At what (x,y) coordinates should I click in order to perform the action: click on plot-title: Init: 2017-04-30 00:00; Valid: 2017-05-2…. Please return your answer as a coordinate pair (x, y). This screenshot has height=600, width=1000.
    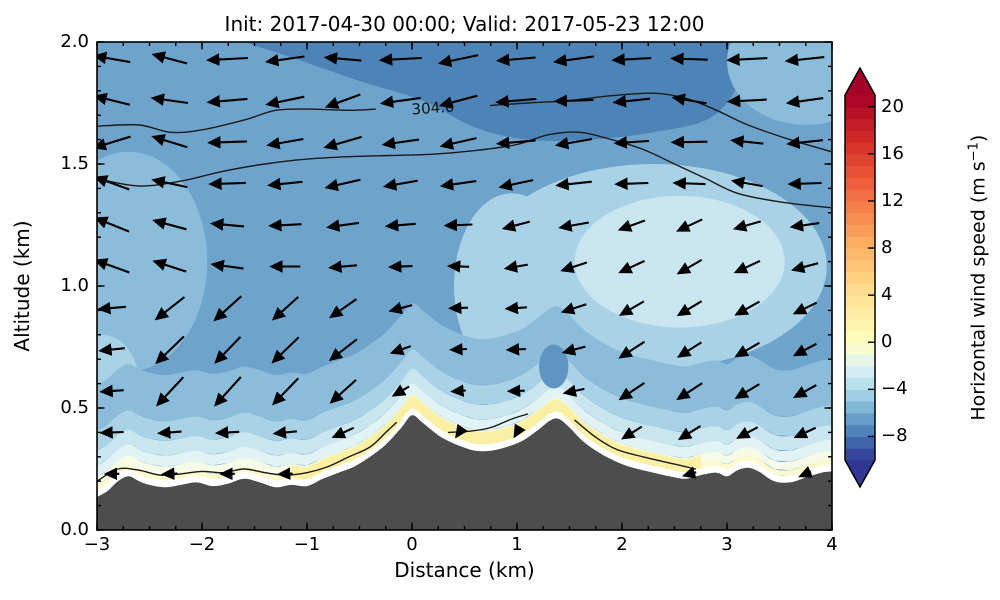
    Looking at the image, I should click on (464, 24).